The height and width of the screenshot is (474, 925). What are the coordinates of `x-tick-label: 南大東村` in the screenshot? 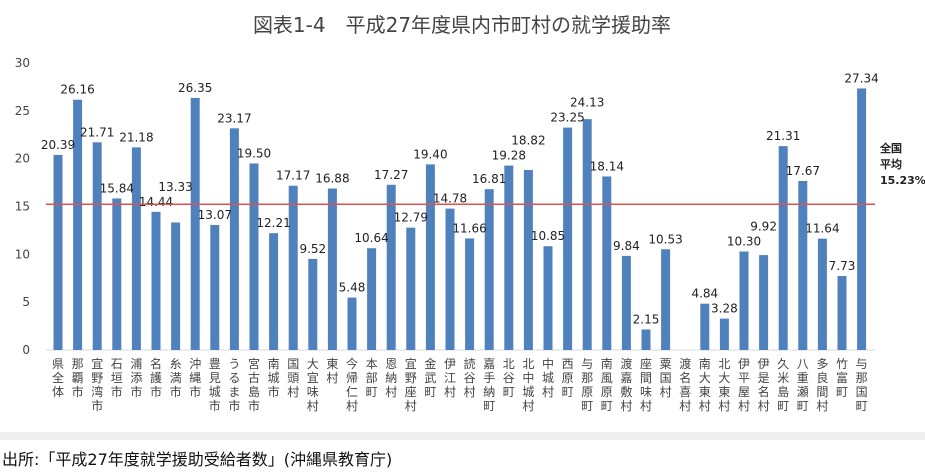 It's located at (705, 384).